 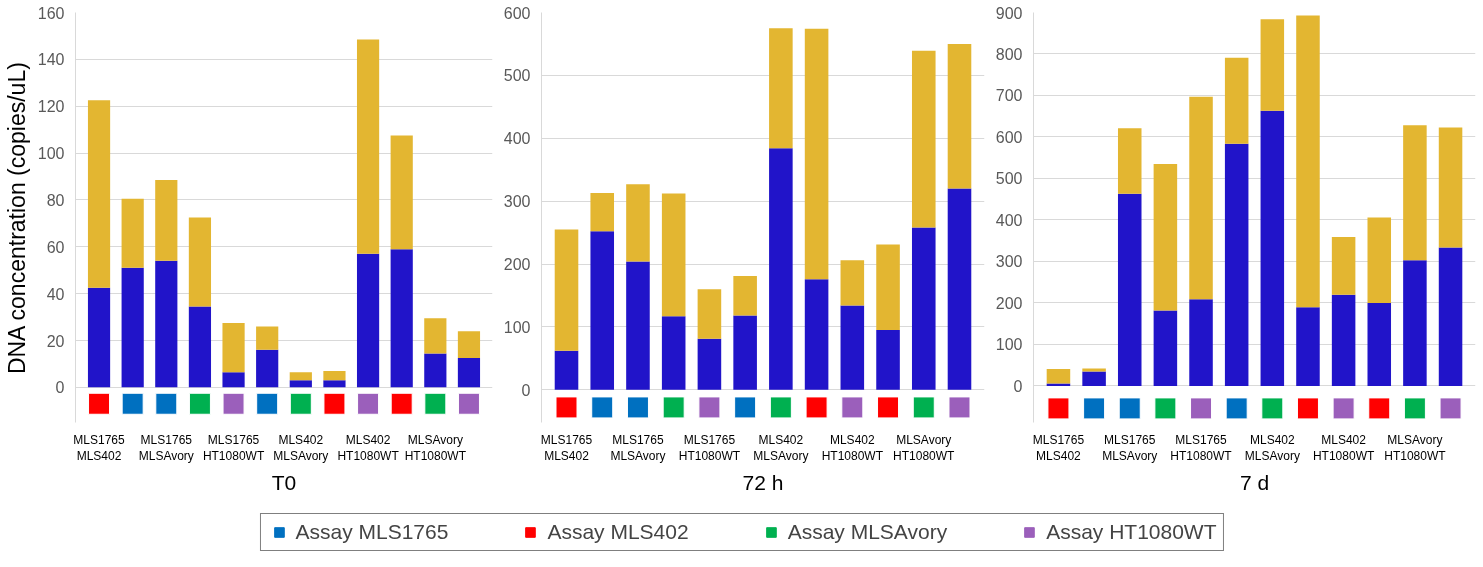 What do you see at coordinates (1009, 96) in the screenshot?
I see `y-tick-label: 700` at bounding box center [1009, 96].